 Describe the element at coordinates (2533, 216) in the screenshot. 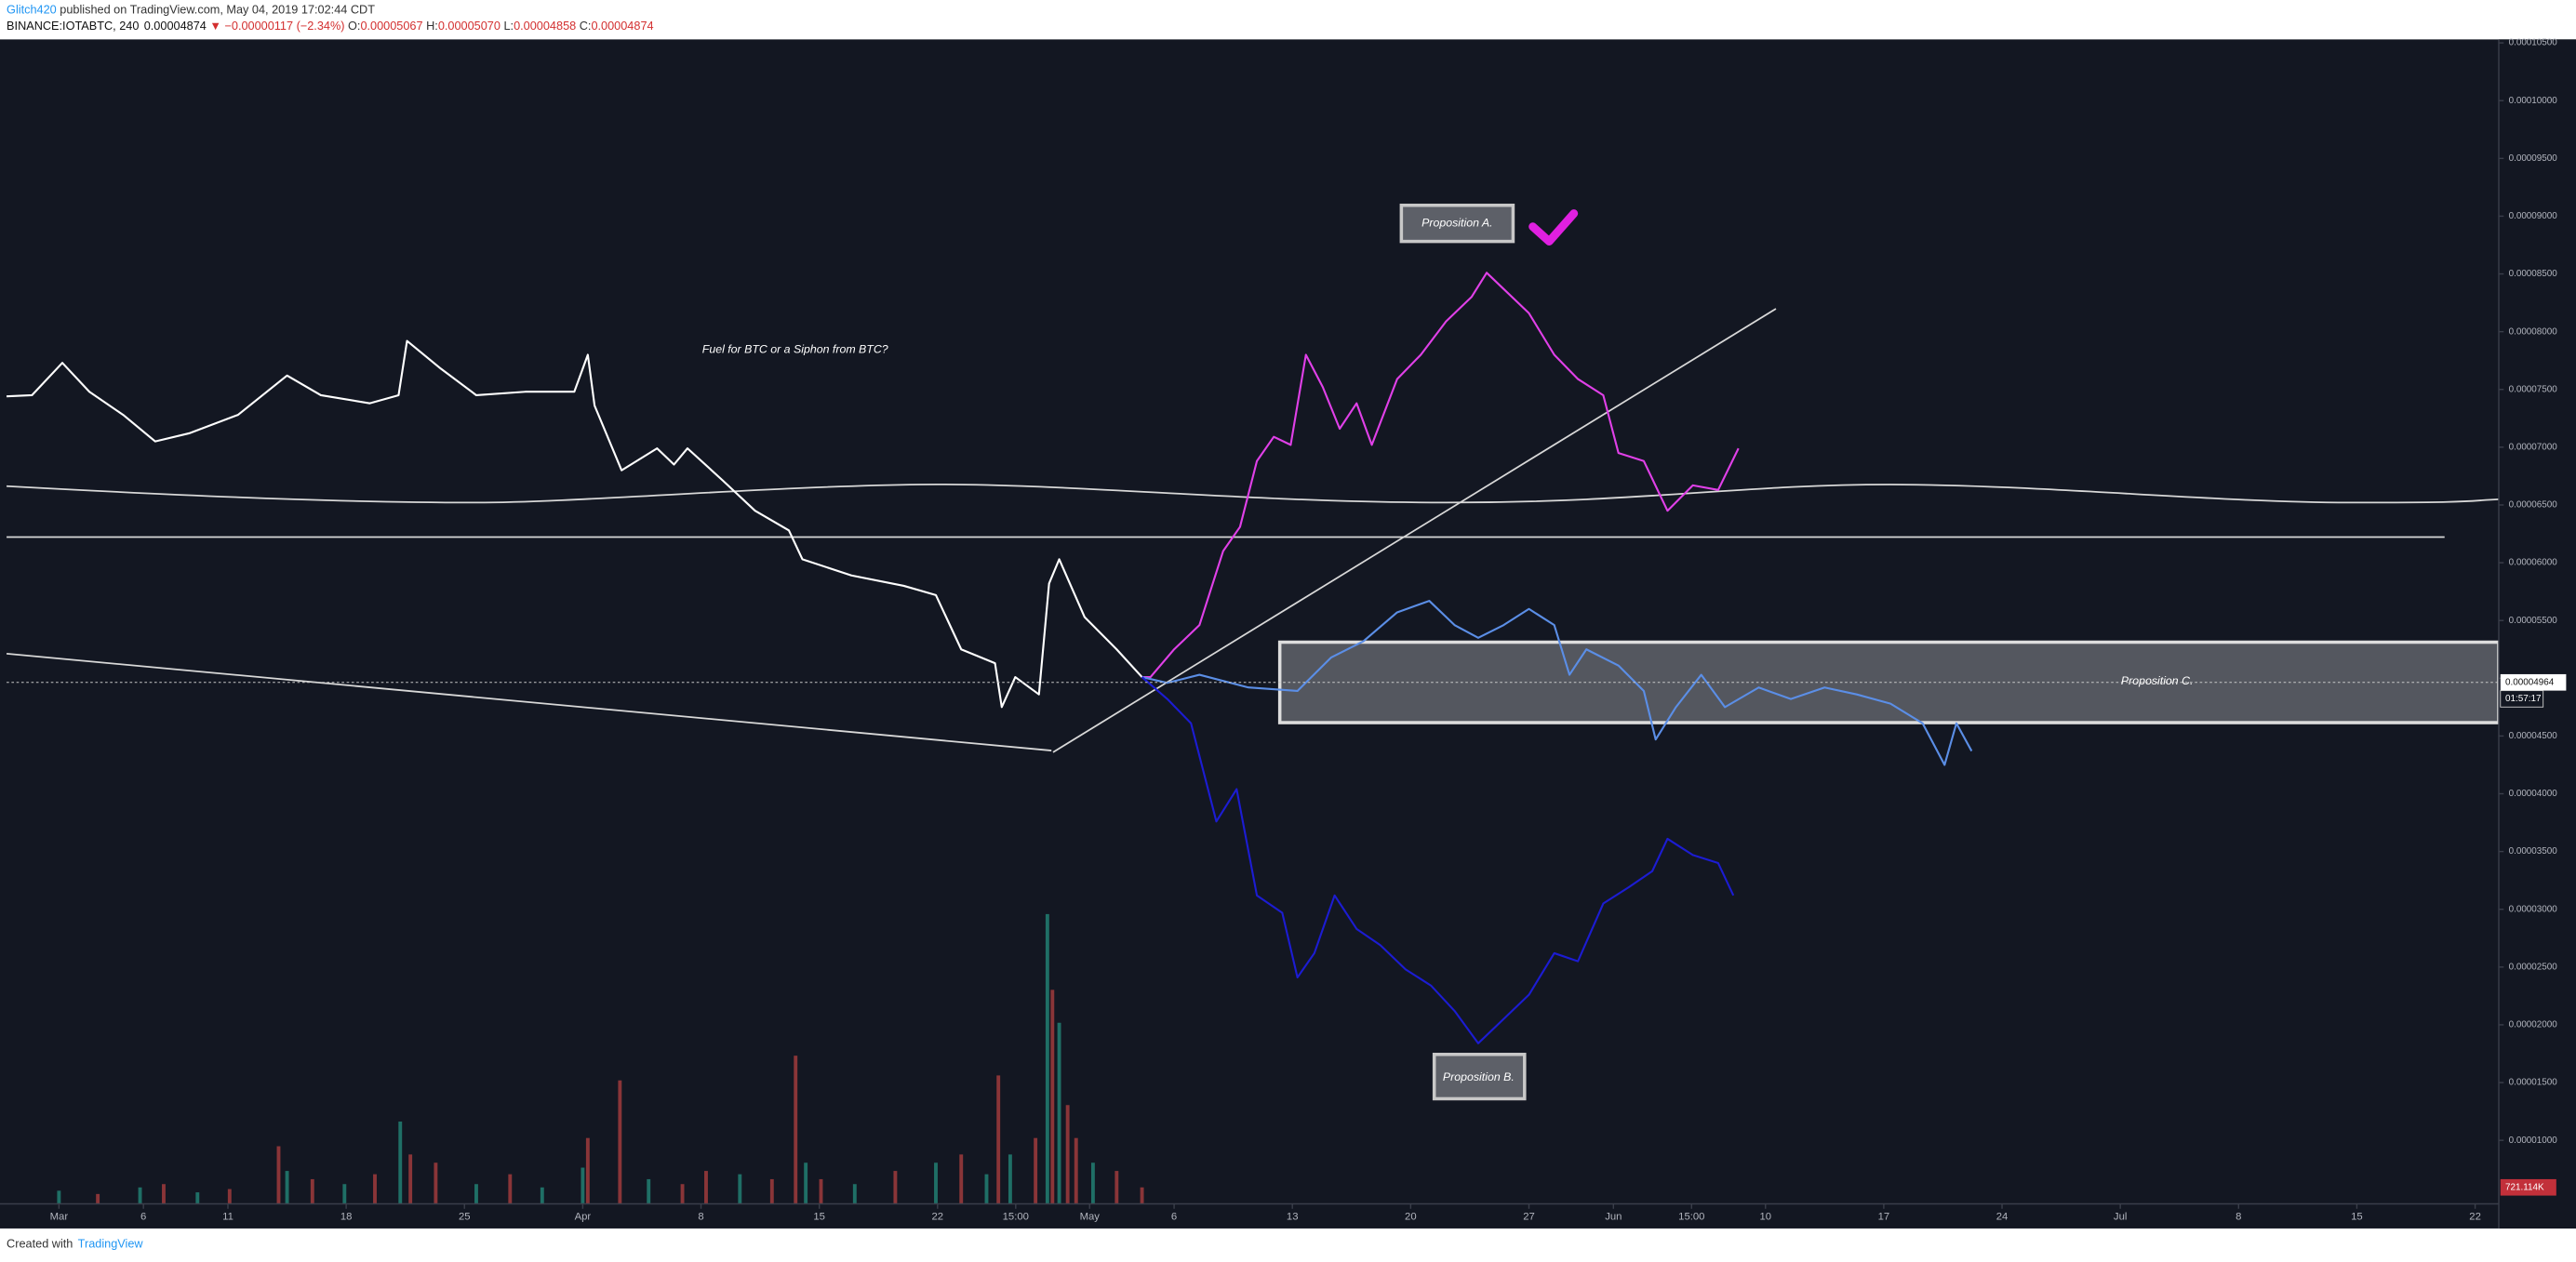

I see `y-tick-label: 0.00009000` at that location.